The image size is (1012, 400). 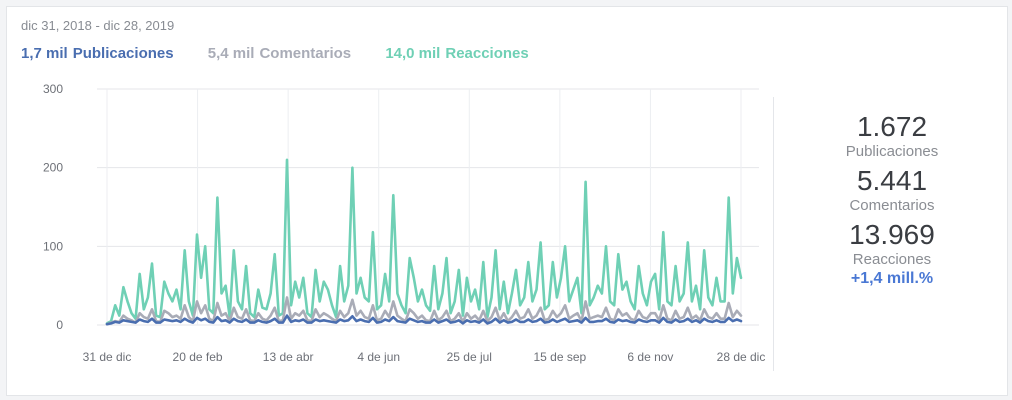 I want to click on series-line-publicaciones, so click(x=424, y=320).